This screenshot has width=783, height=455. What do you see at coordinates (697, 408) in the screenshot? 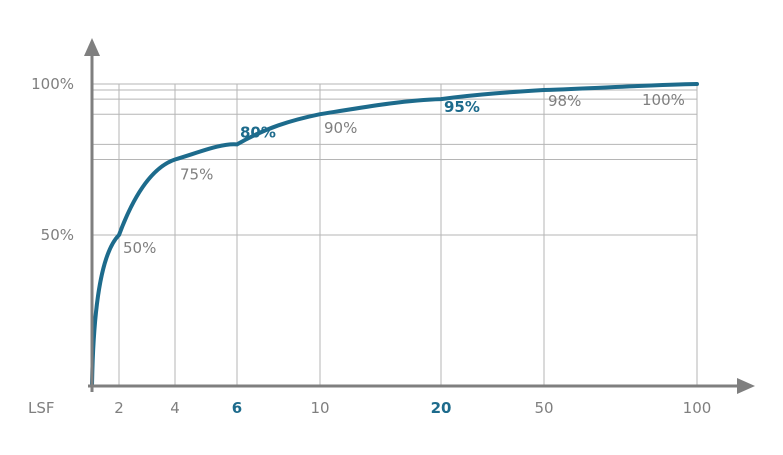
I see `x-tick-label-100: 100` at bounding box center [697, 408].